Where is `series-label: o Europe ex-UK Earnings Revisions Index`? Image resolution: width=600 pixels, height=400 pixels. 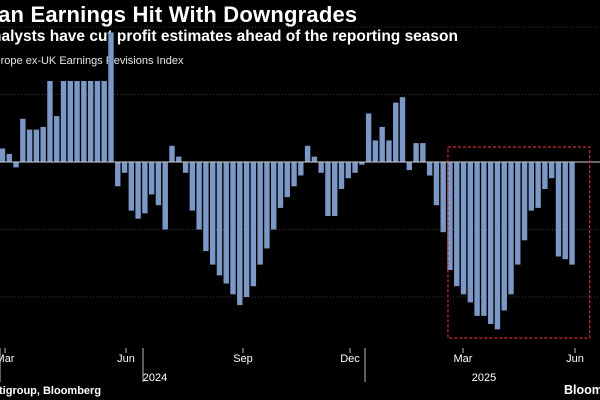
series-label: o Europe ex-UK Earnings Revisions Index is located at coordinates (92, 61).